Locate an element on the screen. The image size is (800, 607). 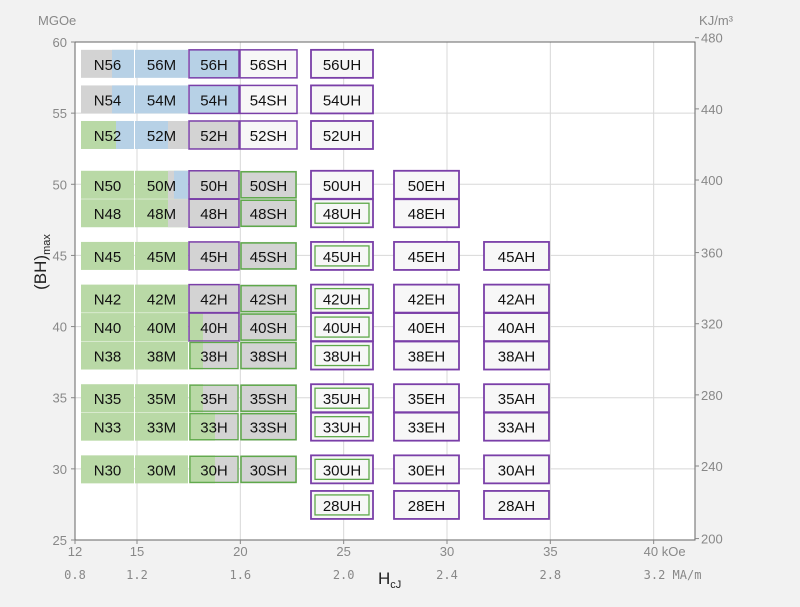
grade-cell: 42M is located at coordinates (161, 298).